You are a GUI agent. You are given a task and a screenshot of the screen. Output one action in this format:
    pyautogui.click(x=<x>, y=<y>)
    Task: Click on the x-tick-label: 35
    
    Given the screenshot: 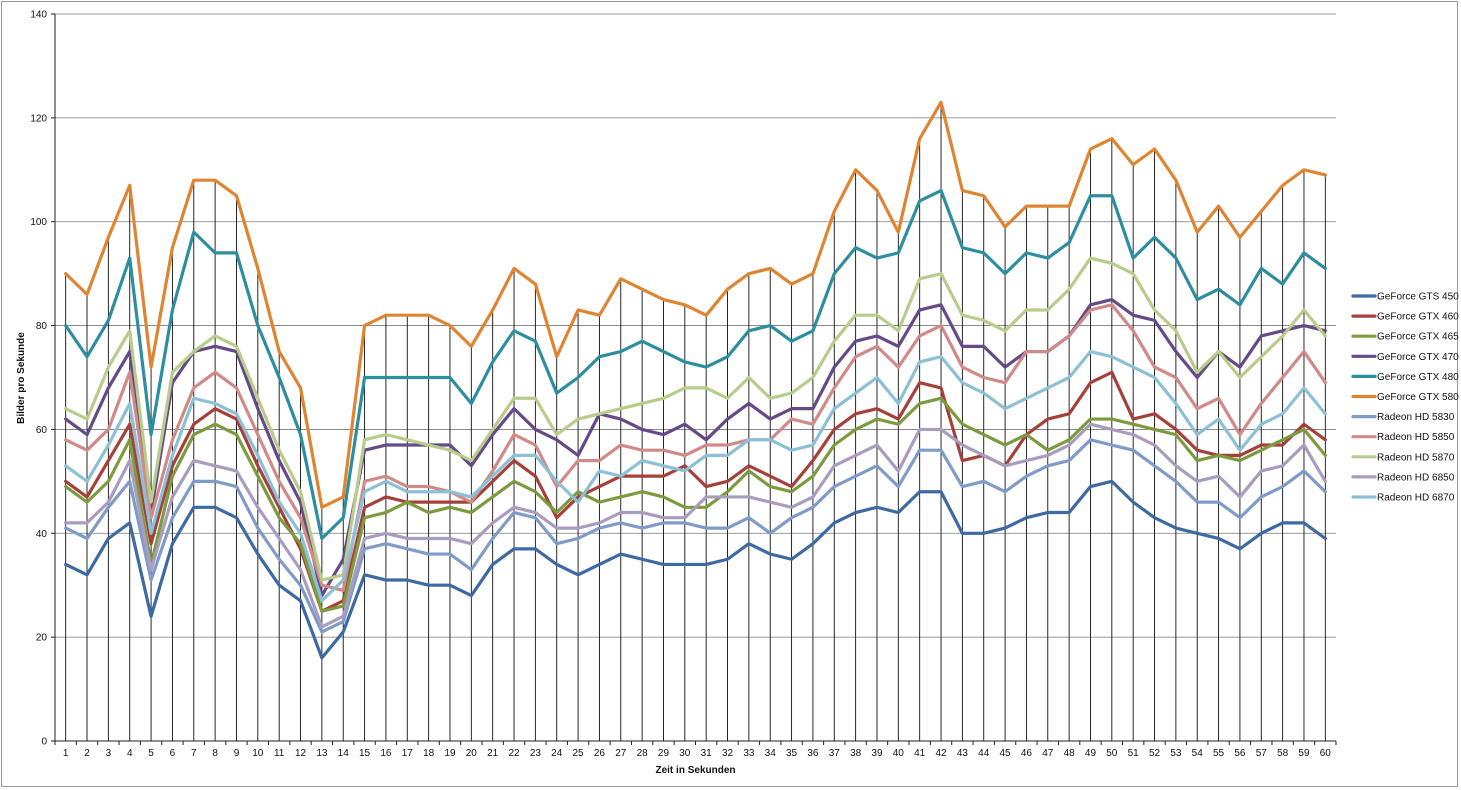 What is the action you would take?
    pyautogui.click(x=792, y=753)
    